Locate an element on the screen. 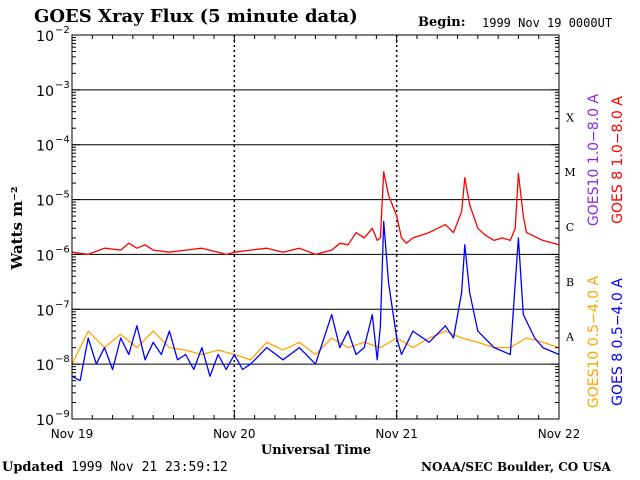 The image size is (640, 480). y-tick-label: 10 −2 is located at coordinates (53, 35).